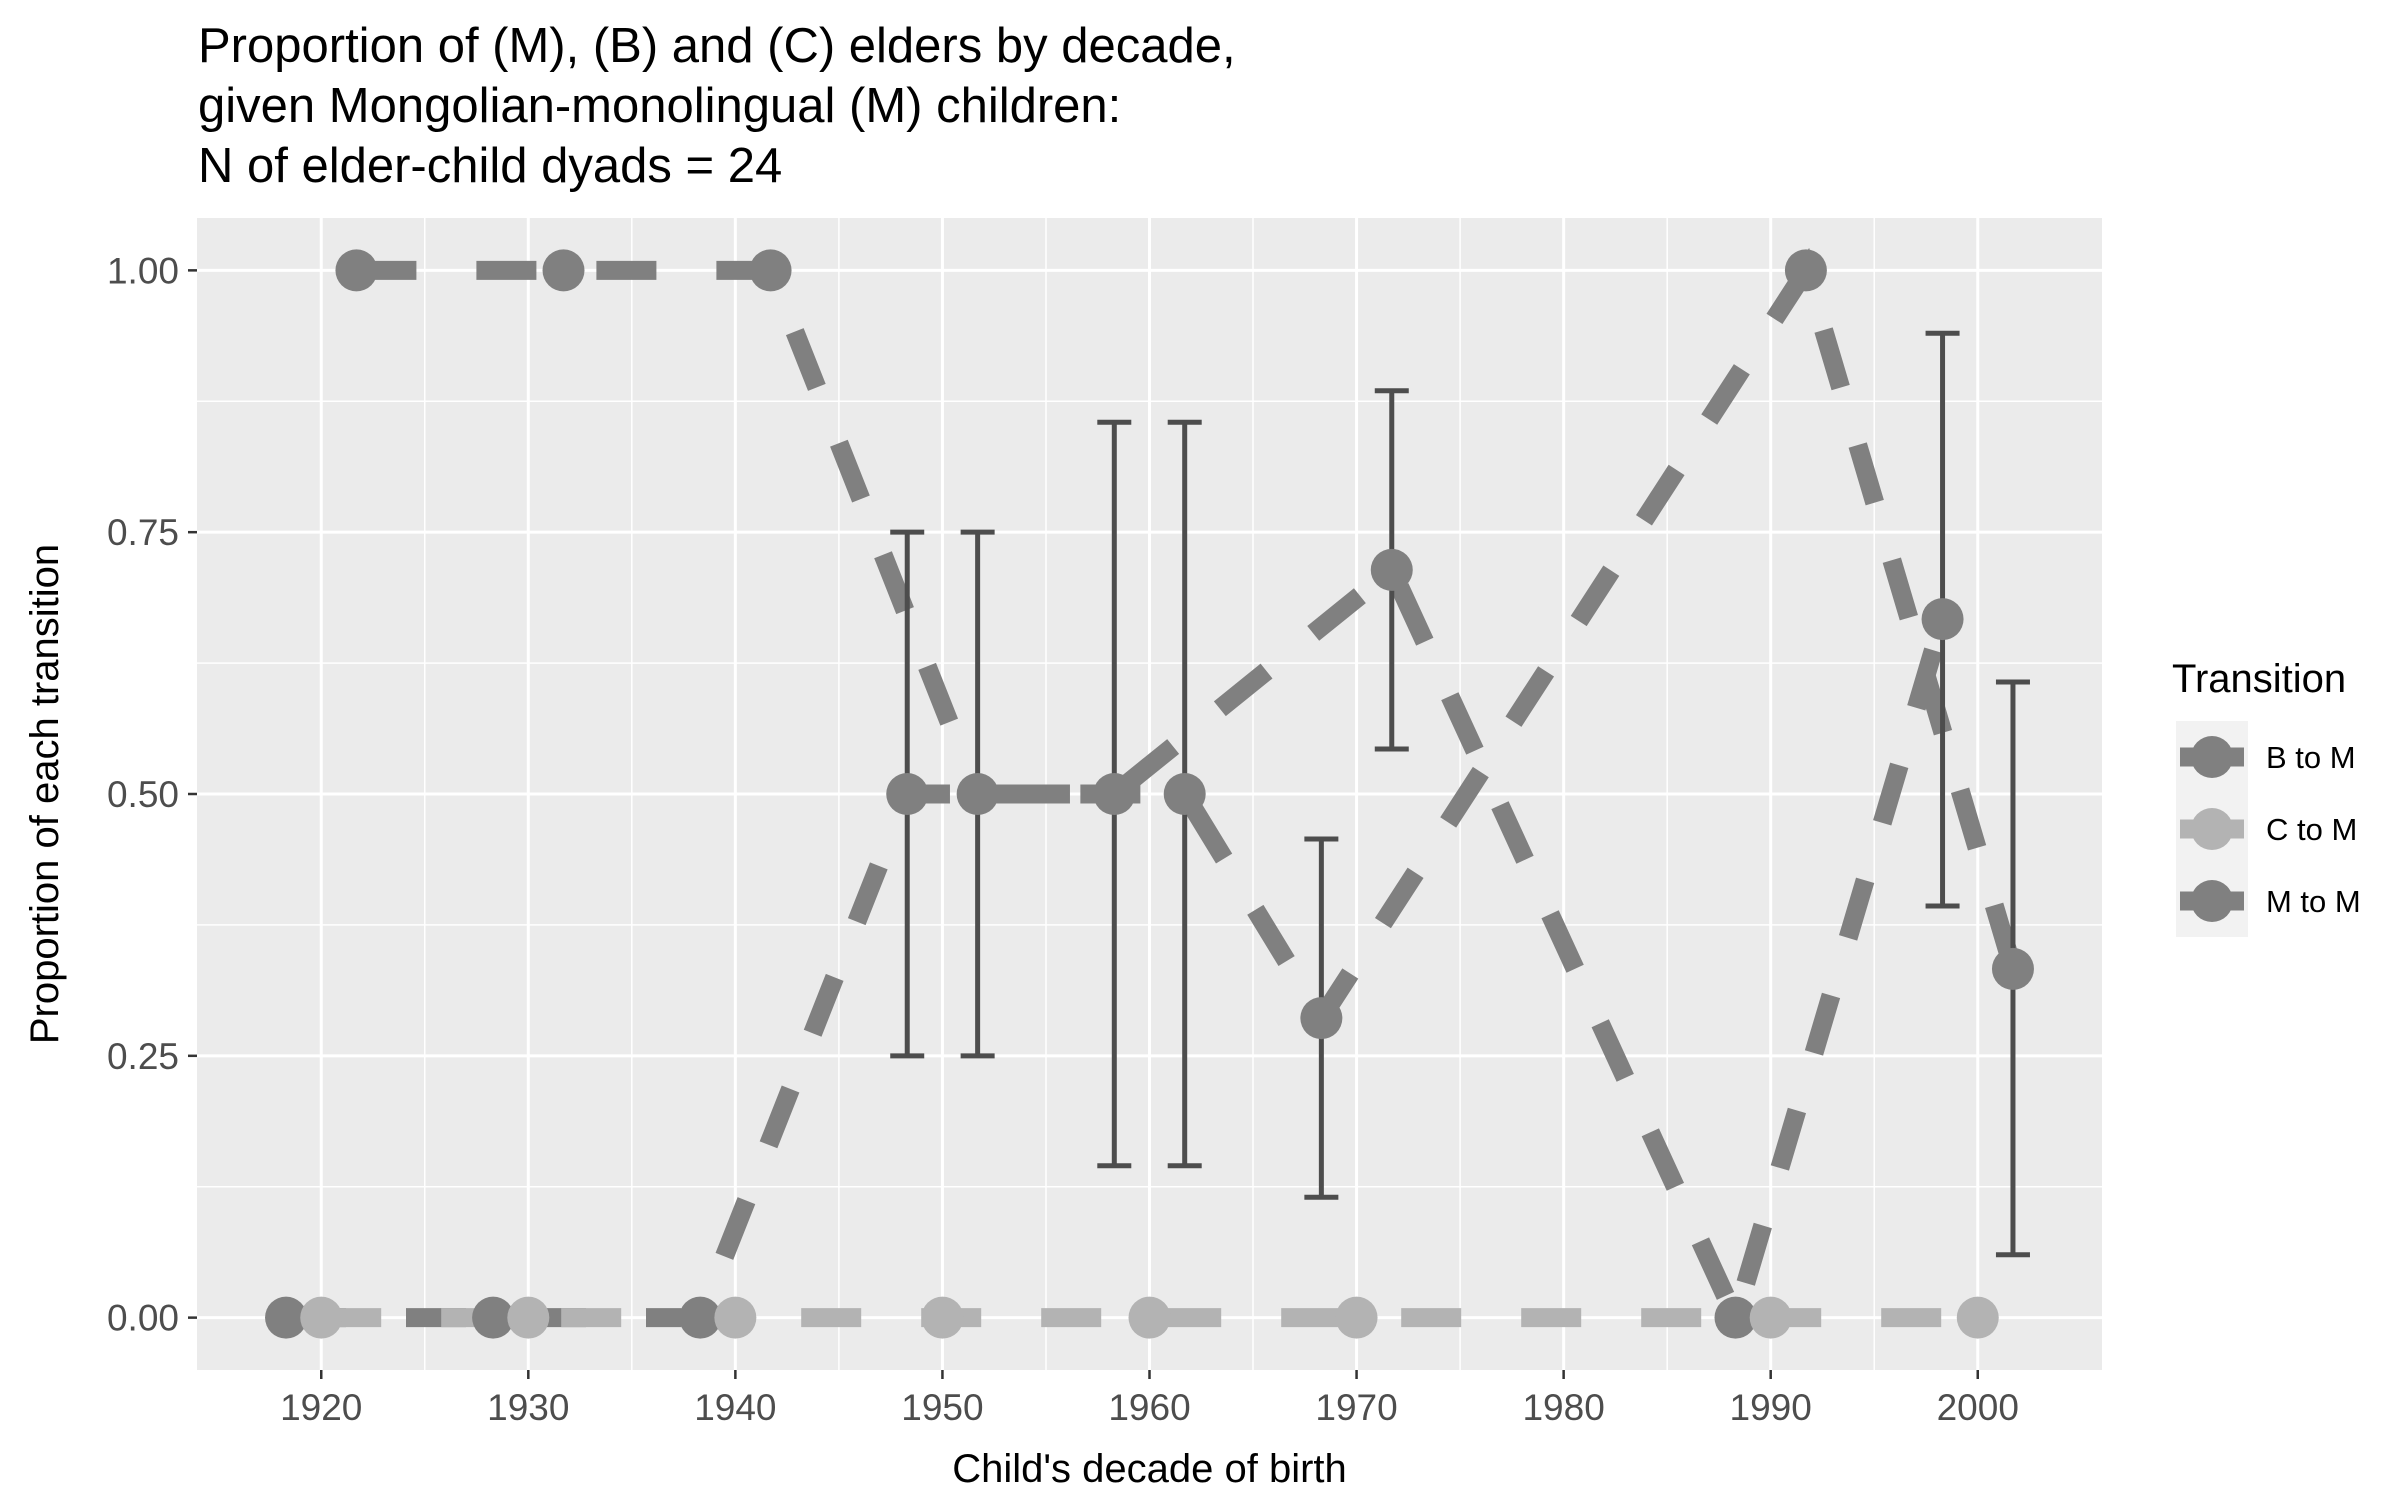 This screenshot has height=1500, width=2400. I want to click on y-tick-label: 0.25, so click(143, 1056).